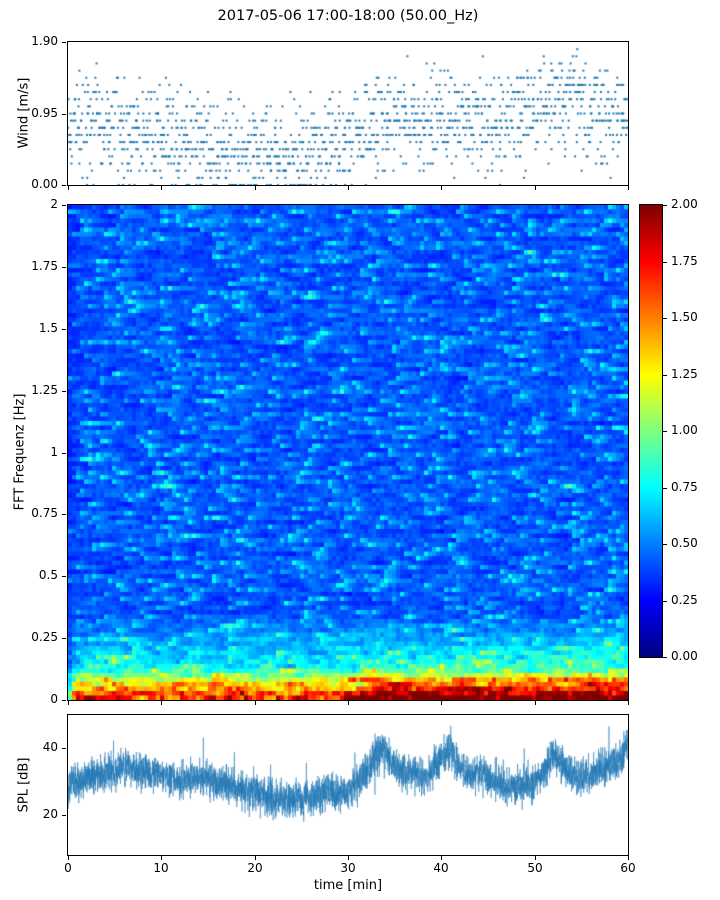 Image resolution: width=720 pixels, height=900 pixels. Describe the element at coordinates (684, 600) in the screenshot. I see `colorbar-tick-label: 0.25` at that location.